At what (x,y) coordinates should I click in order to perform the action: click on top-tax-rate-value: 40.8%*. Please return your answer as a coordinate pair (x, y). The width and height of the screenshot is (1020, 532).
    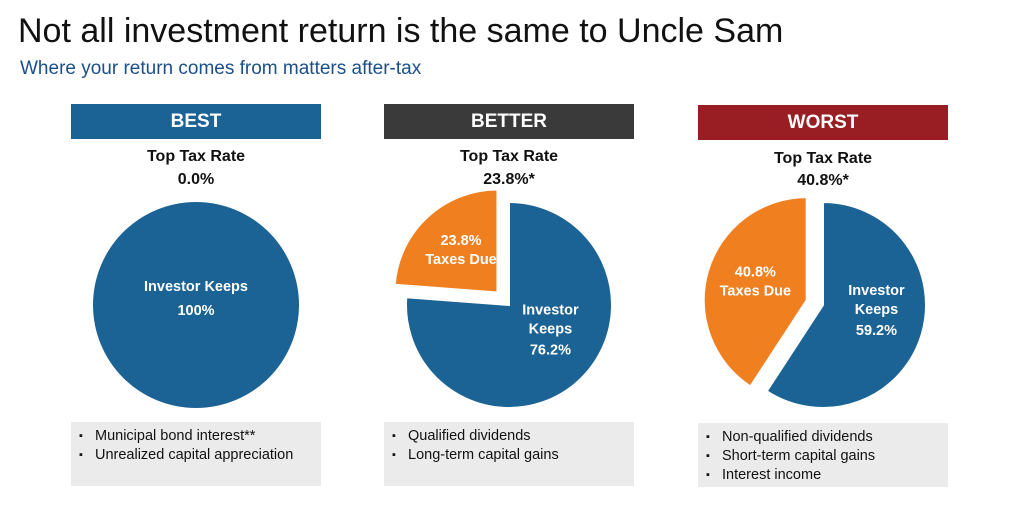
    Looking at the image, I should click on (823, 180).